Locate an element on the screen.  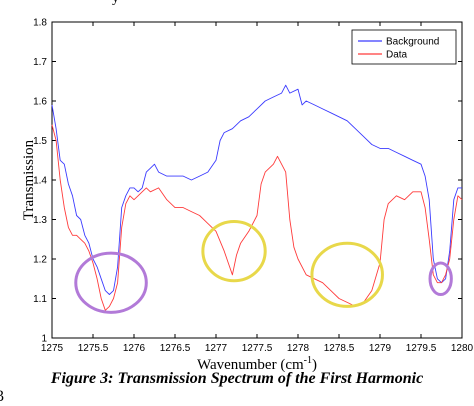
x-tick-label: 1275 is located at coordinates (52, 348).